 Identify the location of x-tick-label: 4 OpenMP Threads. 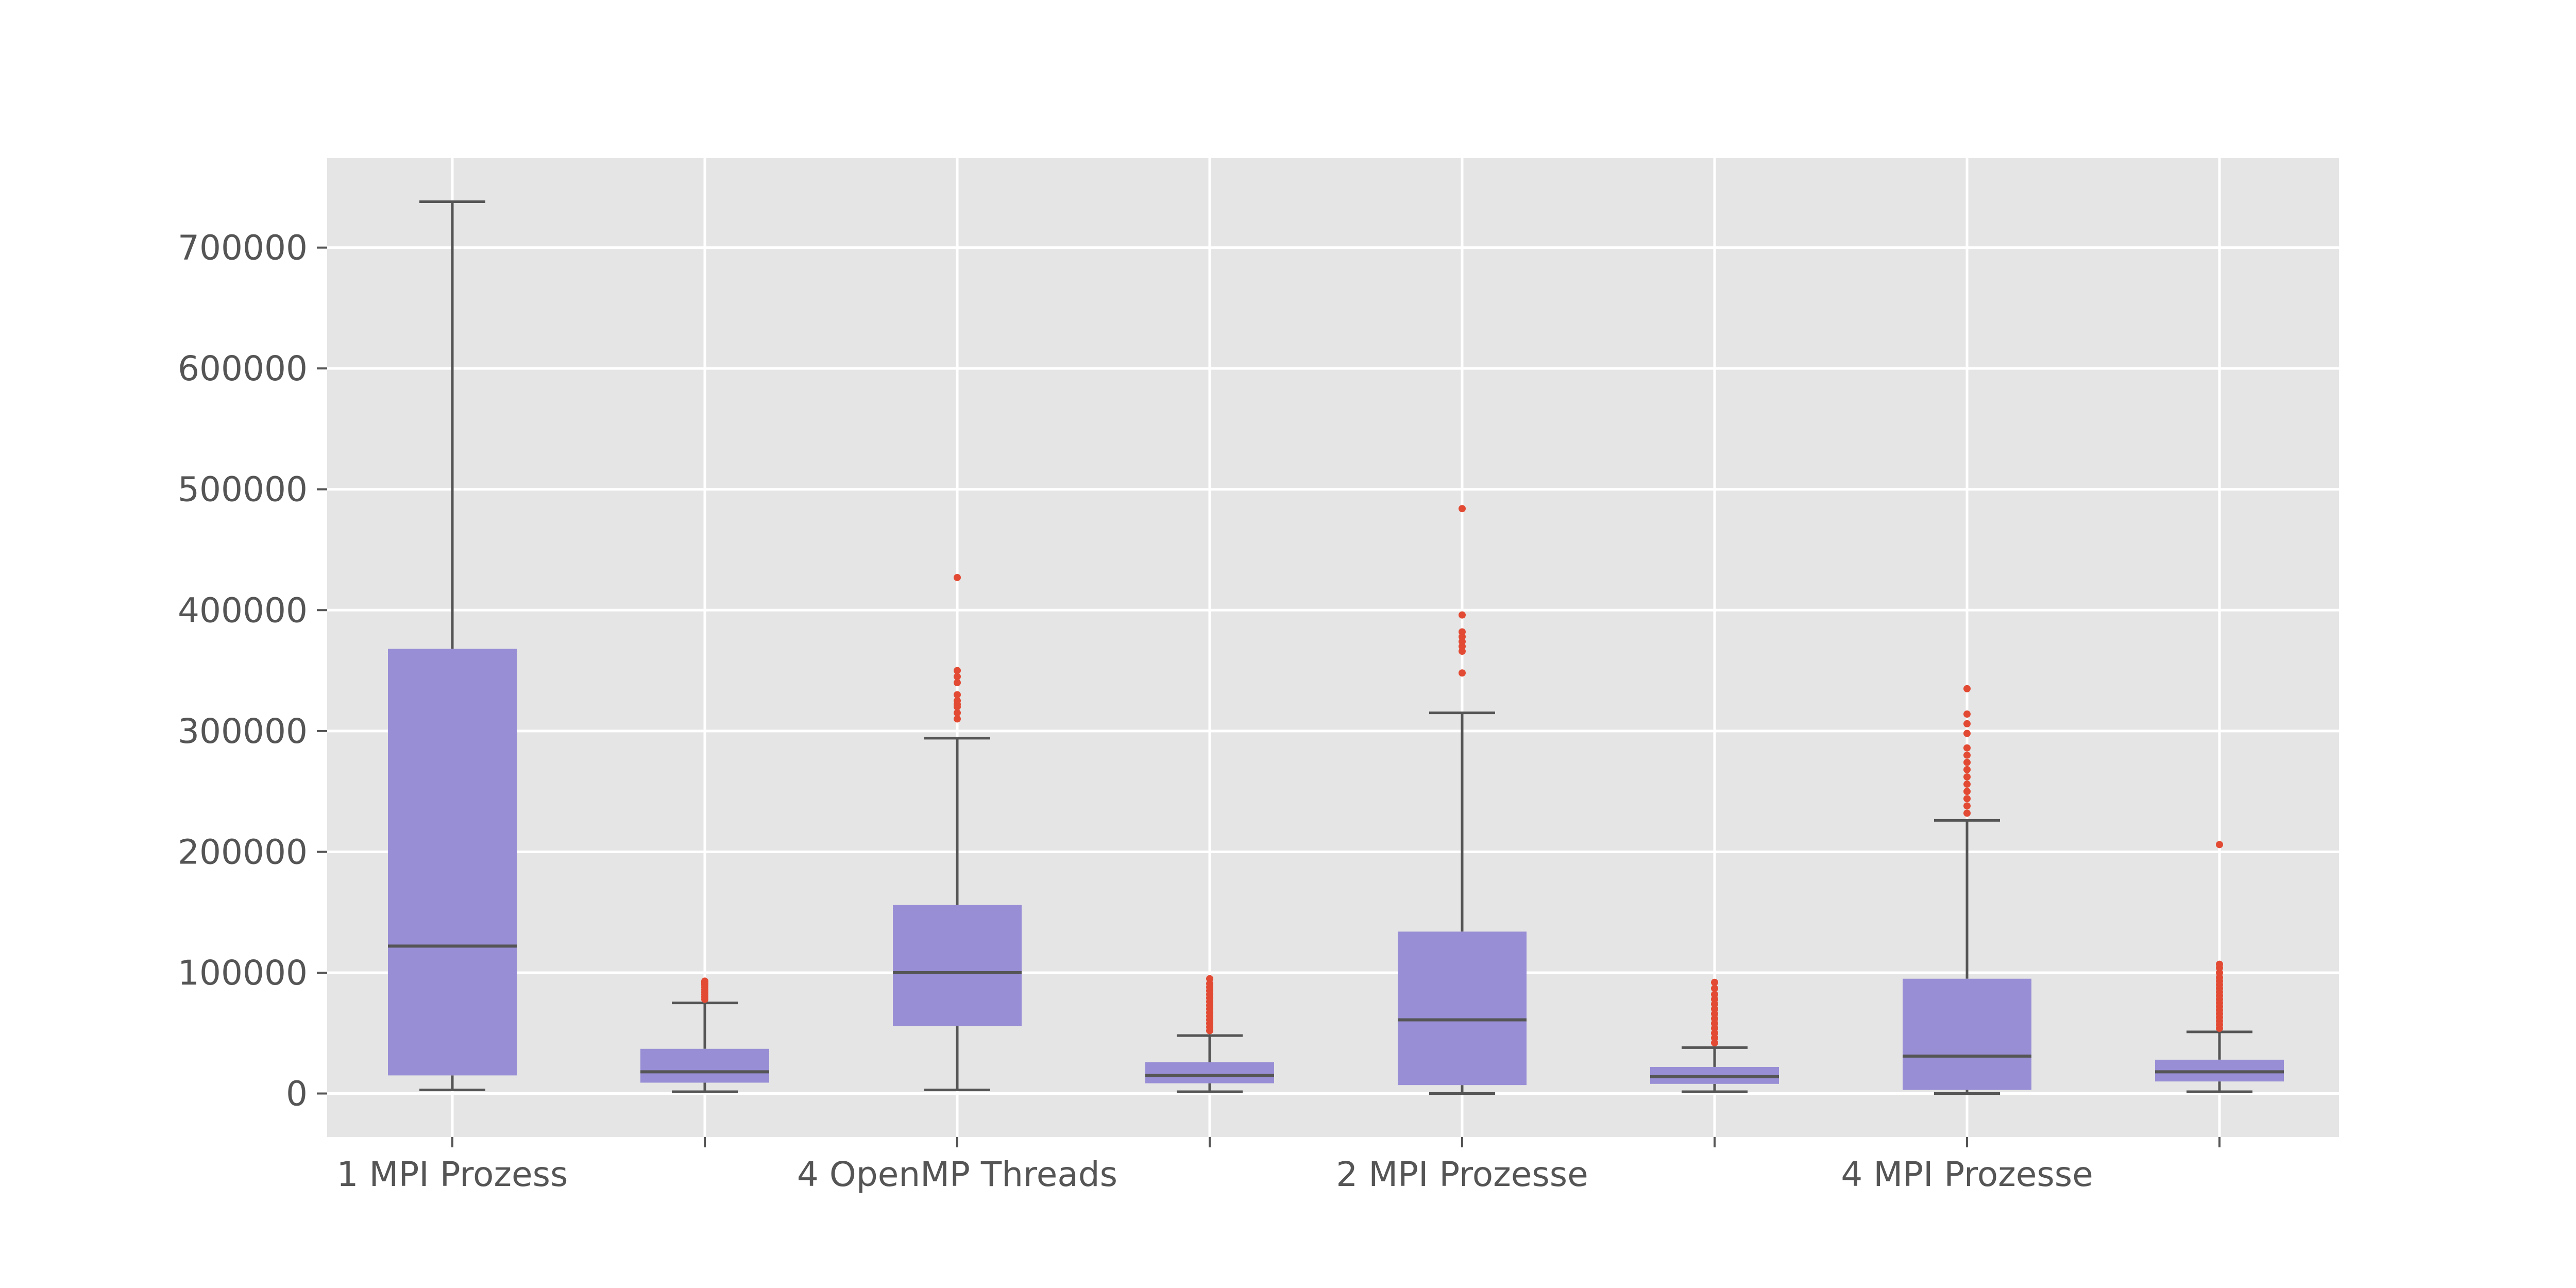
(957, 1174).